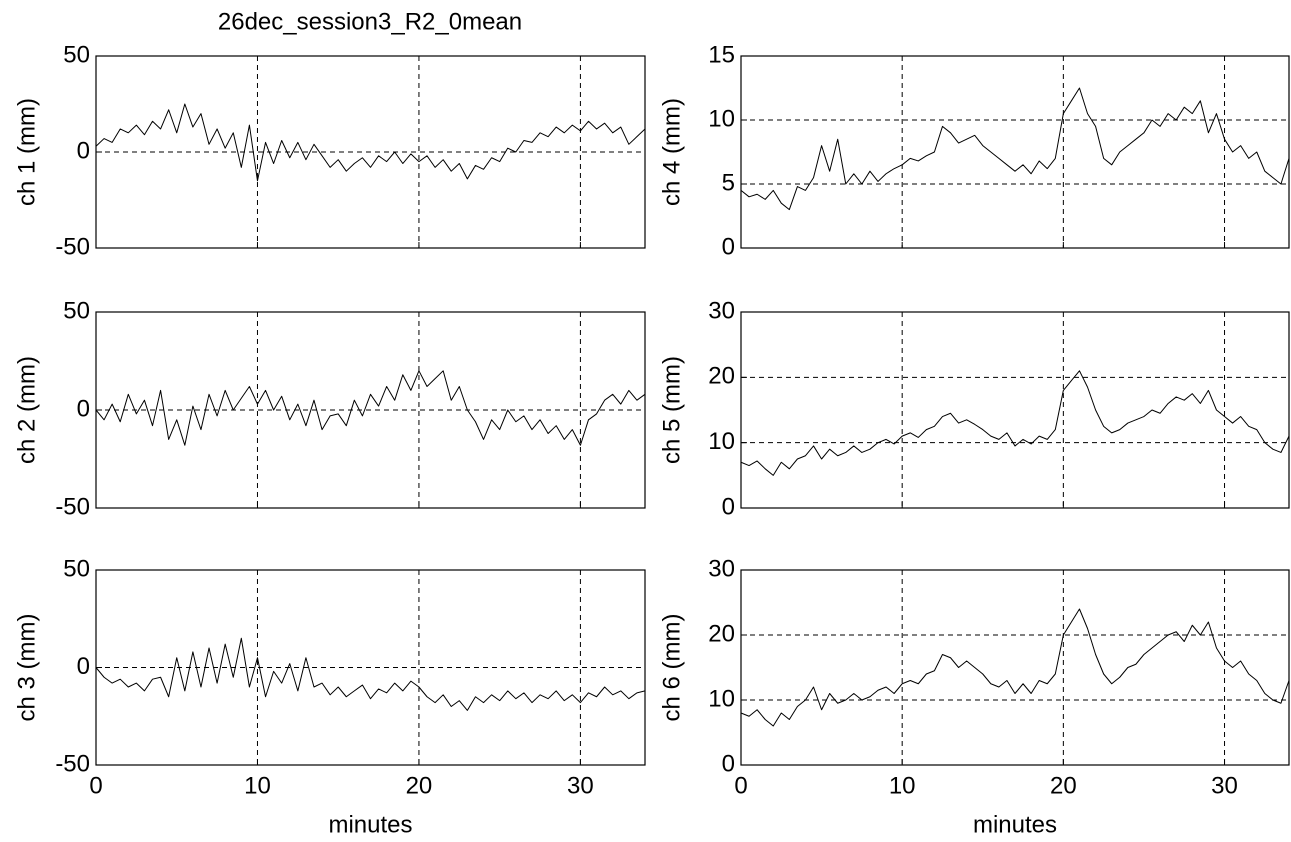 The image size is (1291, 842). I want to click on y-axis-label: ch 3 (mm), so click(26, 668).